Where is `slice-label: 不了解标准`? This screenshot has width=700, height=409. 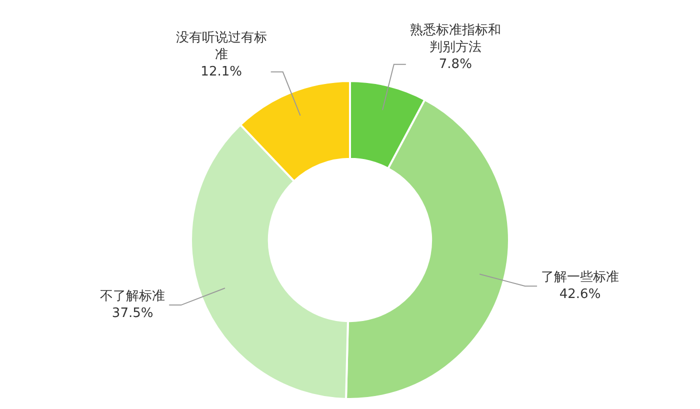
slice-label: 不了解标准 is located at coordinates (133, 296).